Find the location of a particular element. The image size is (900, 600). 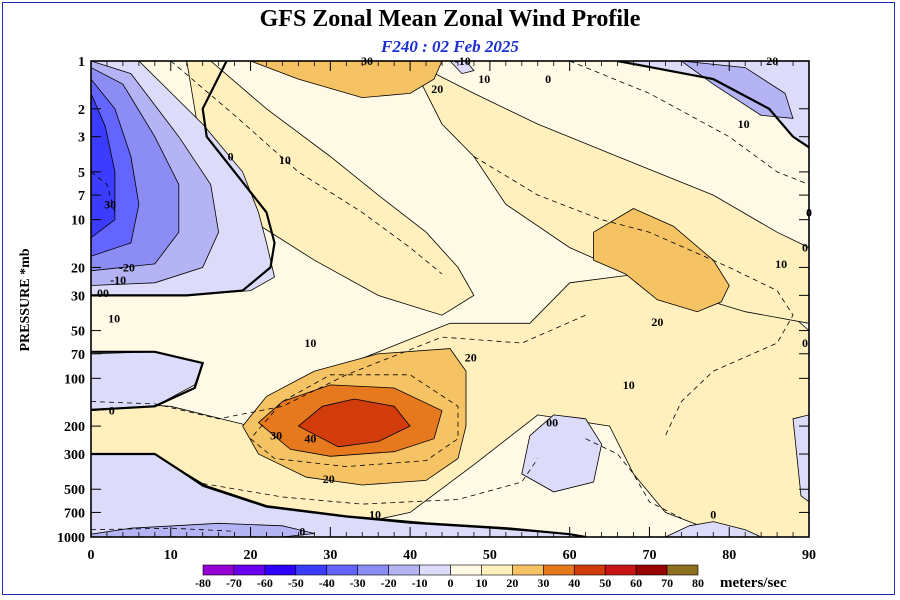

y-tick-label: 70 is located at coordinates (78, 355).